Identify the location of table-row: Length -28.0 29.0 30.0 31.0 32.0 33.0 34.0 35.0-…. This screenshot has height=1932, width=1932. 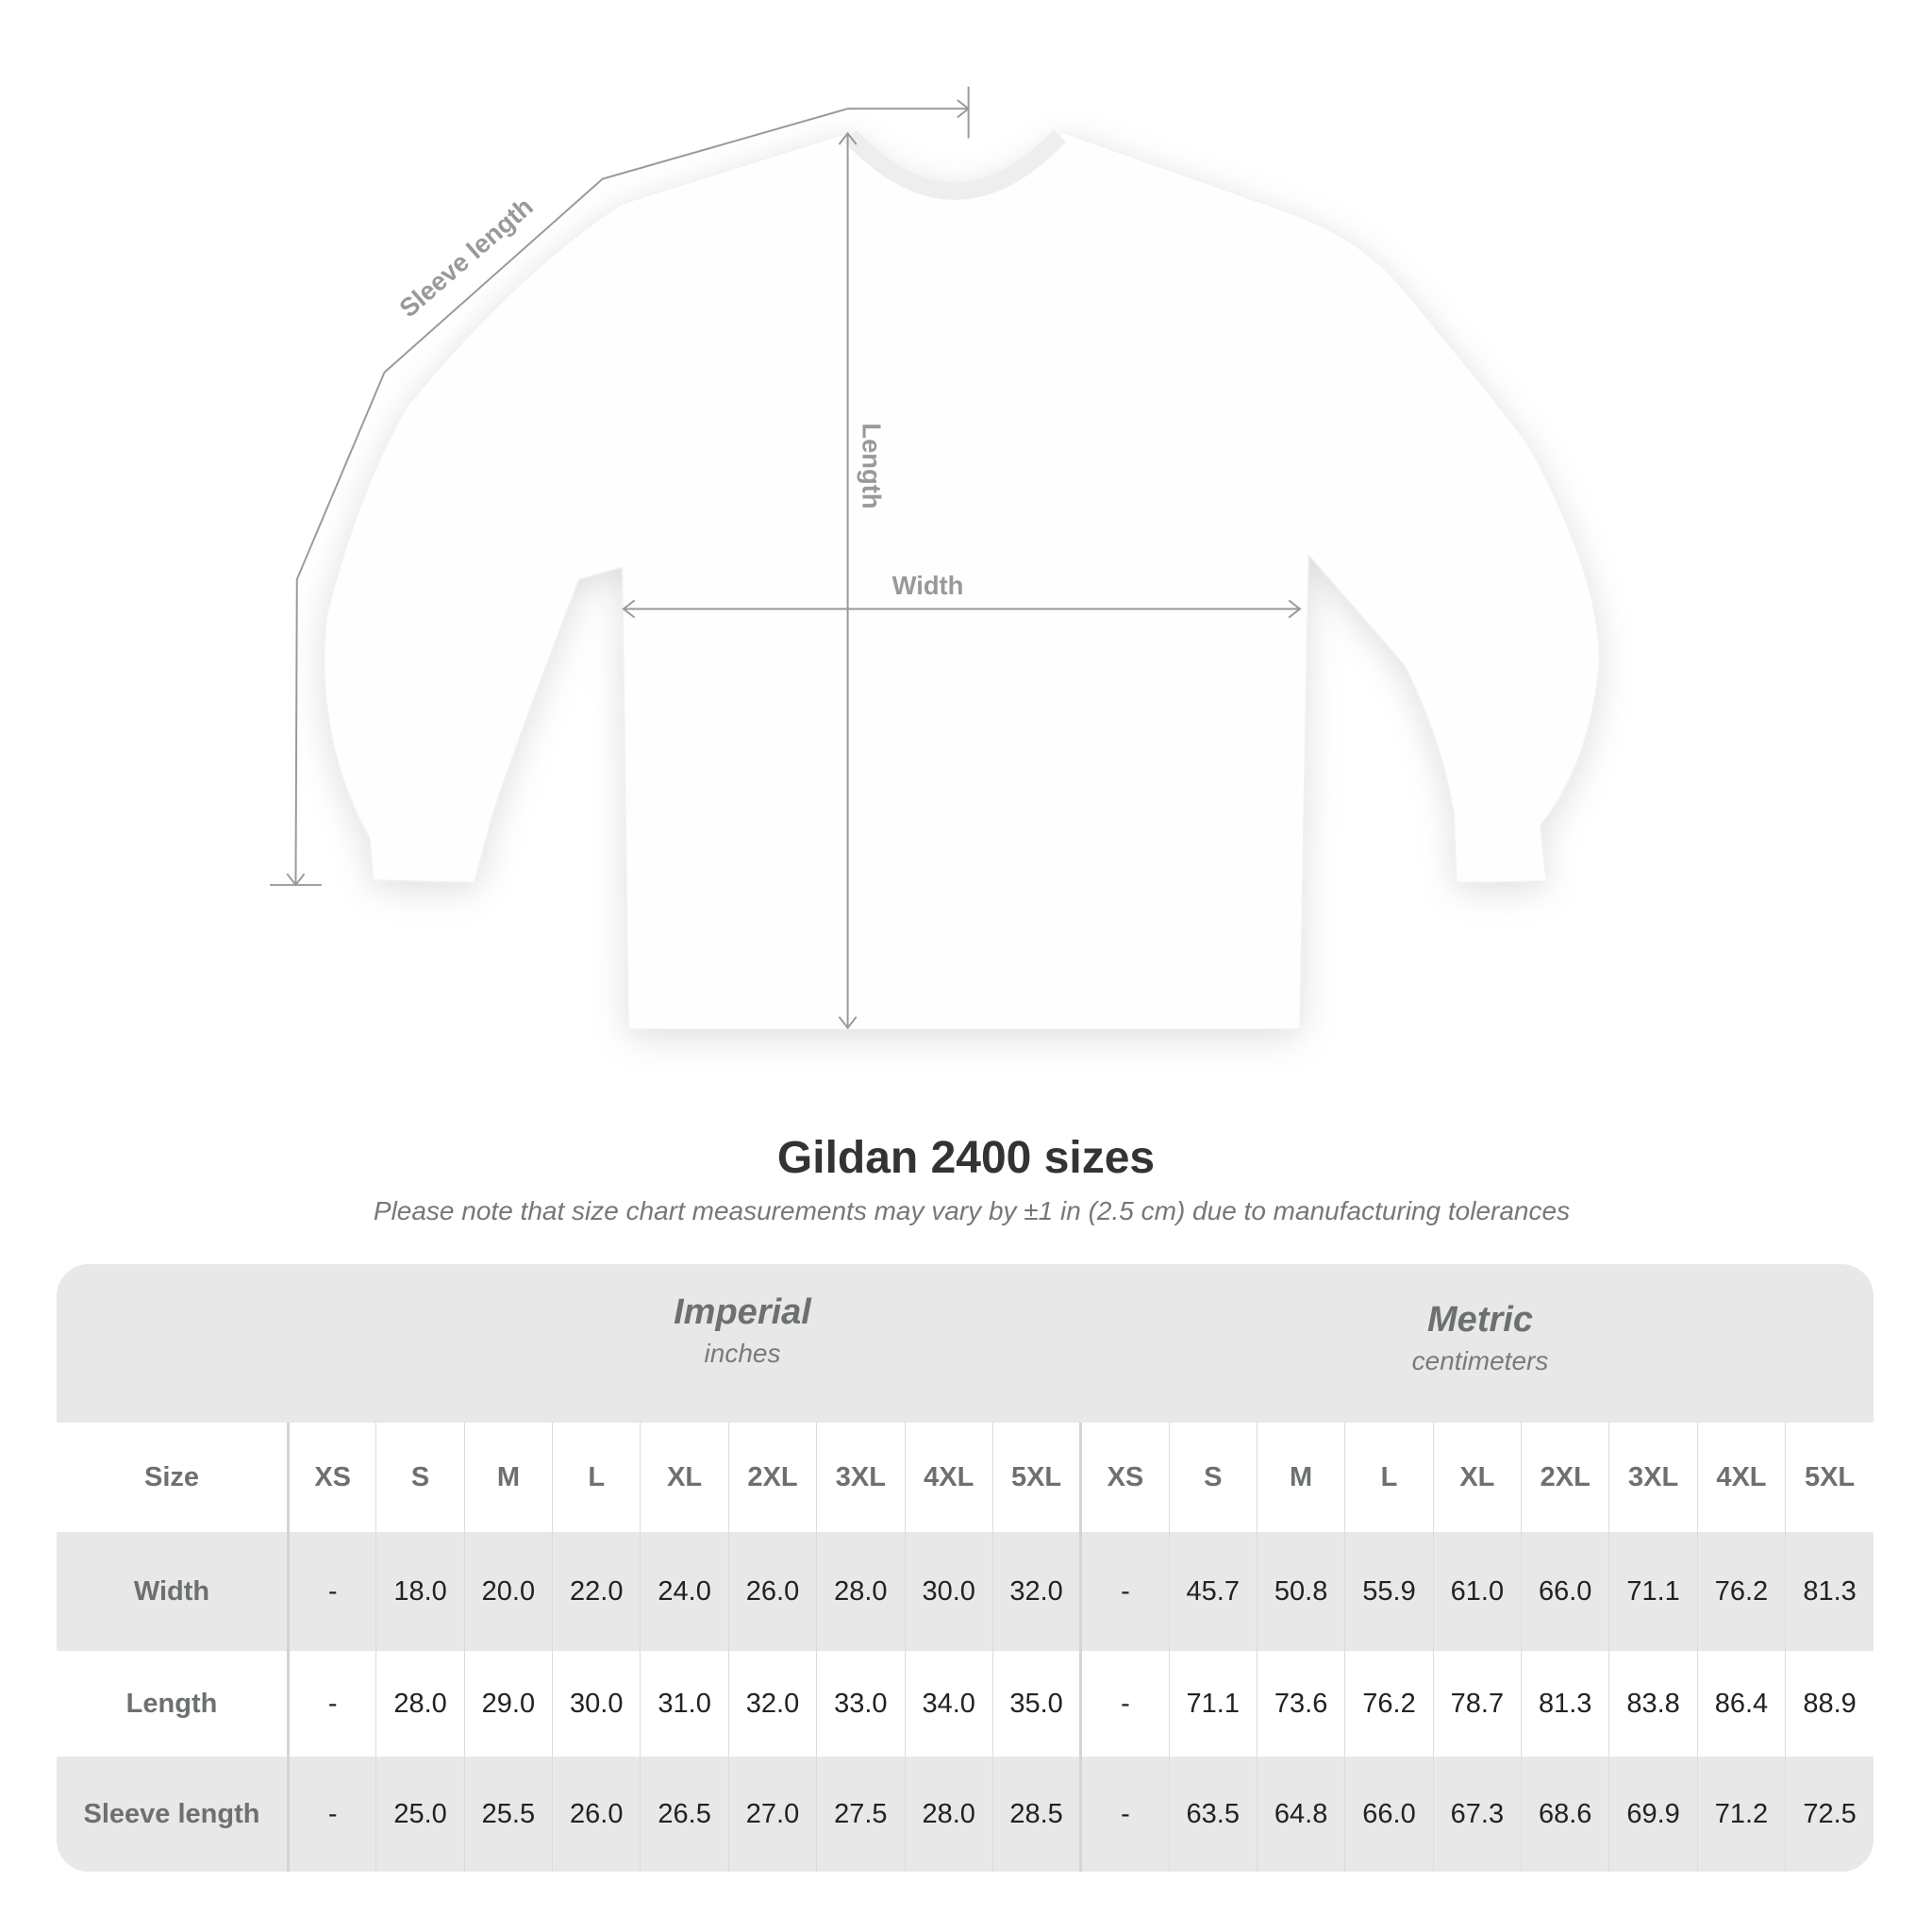
(965, 1704).